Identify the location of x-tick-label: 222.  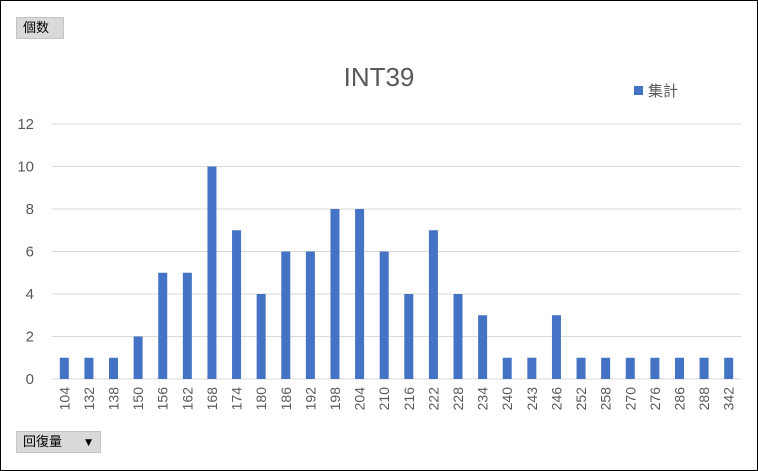
(433, 399).